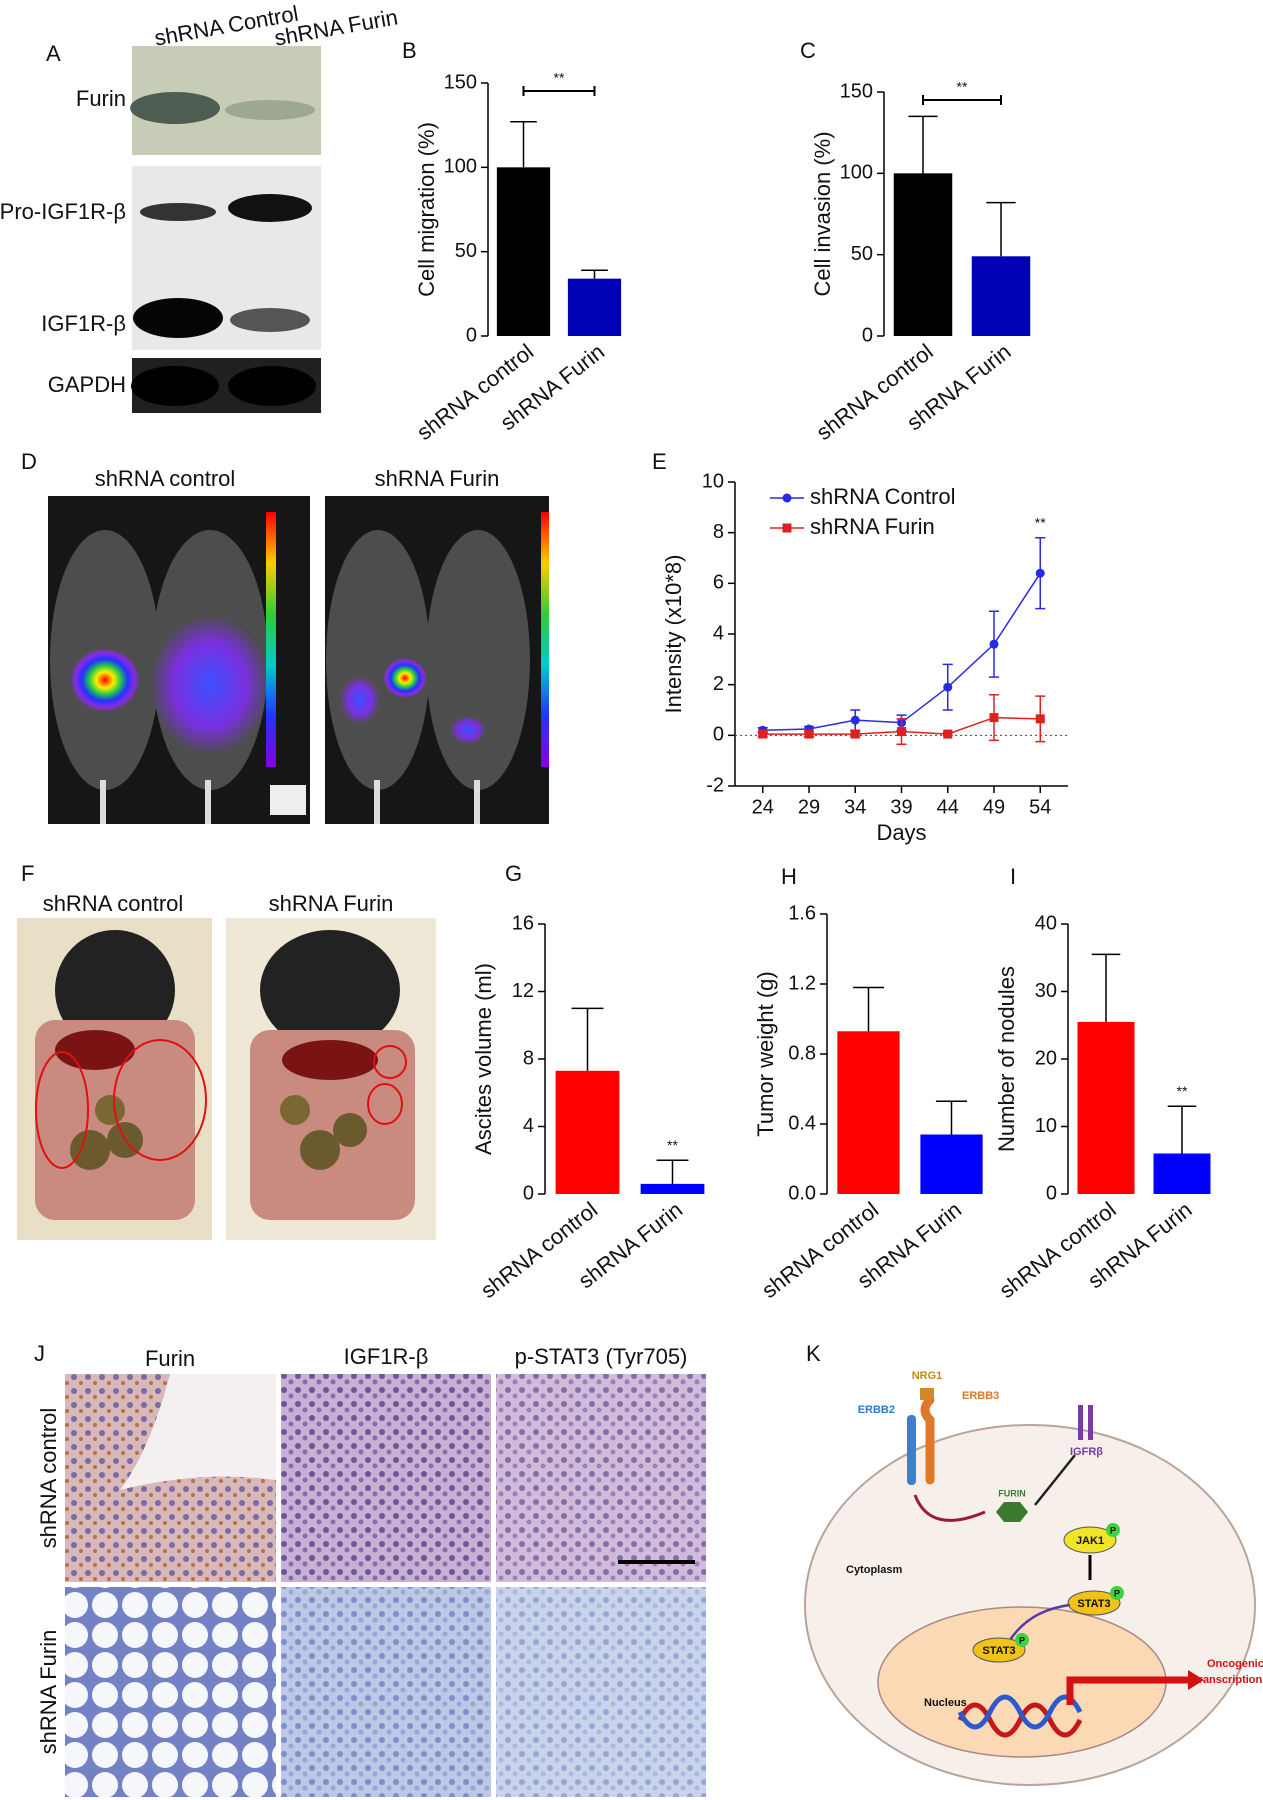 The height and width of the screenshot is (1800, 1263). Describe the element at coordinates (718, 583) in the screenshot. I see `y-tick-label: 6` at that location.